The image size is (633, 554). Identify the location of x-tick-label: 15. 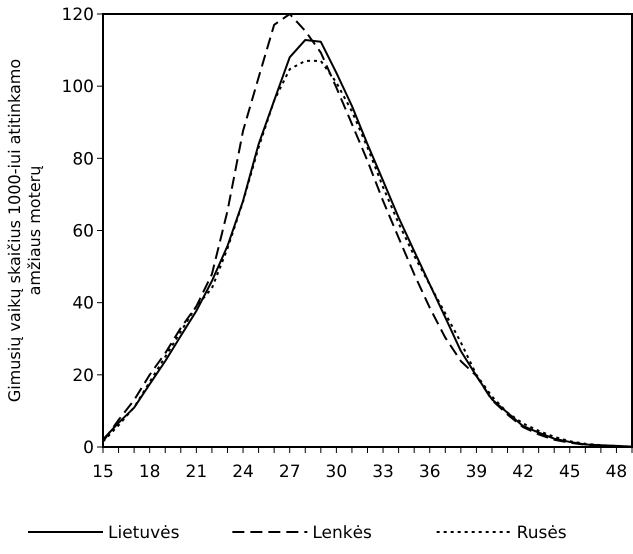
(103, 472).